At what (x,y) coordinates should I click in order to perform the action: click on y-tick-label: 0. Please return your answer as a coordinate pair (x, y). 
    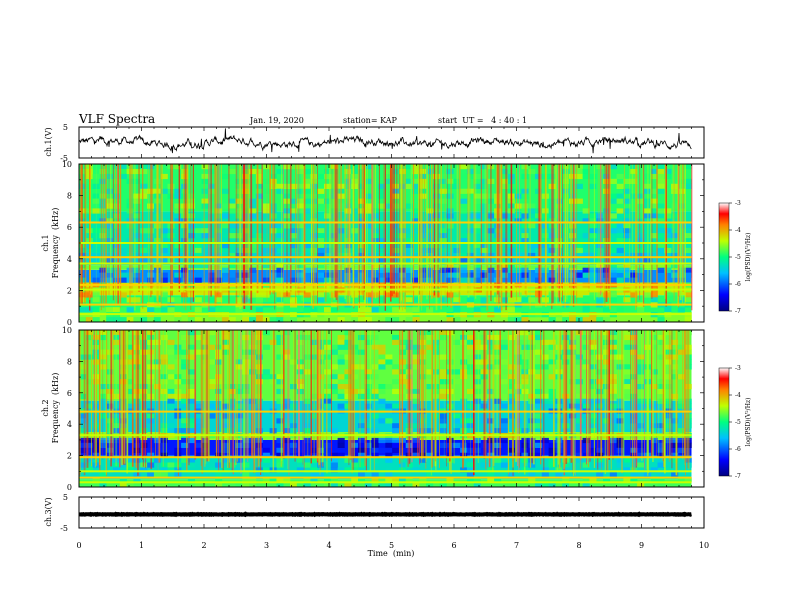
    Looking at the image, I should click on (69, 322).